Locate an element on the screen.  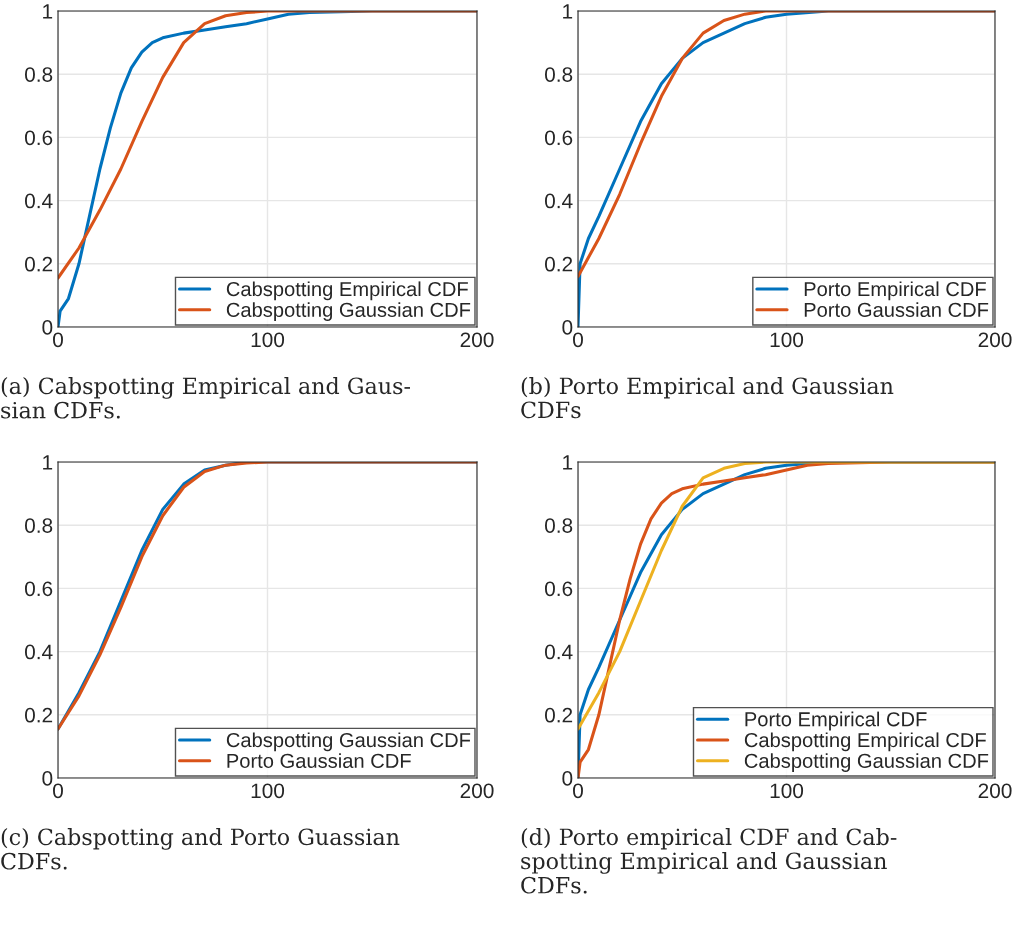
text: (d) Porto empirical CDF and Cab- spotting Empirical and Gaussian CDFs. is located at coordinates (709, 861).